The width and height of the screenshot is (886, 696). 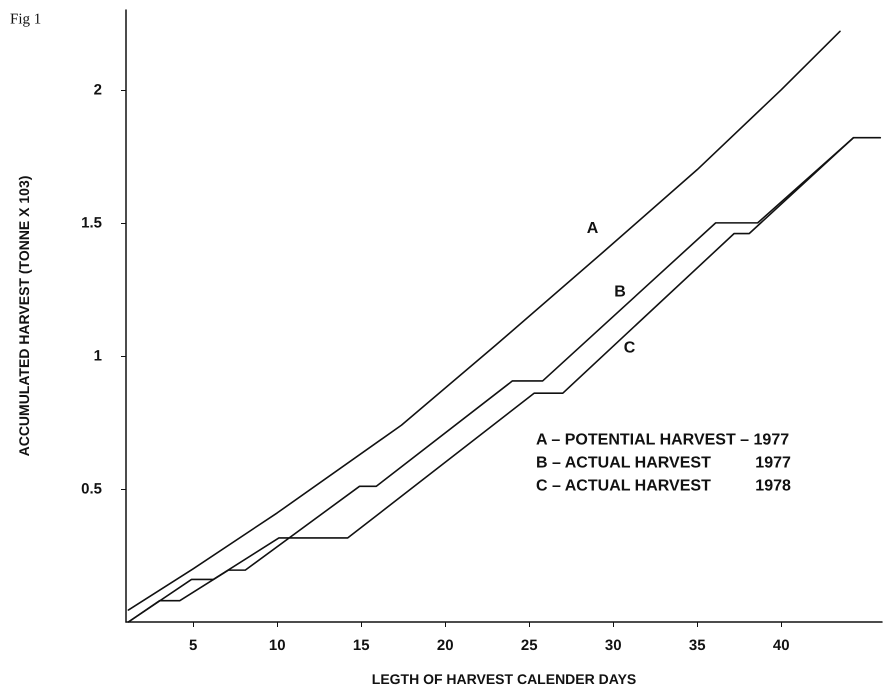 What do you see at coordinates (663, 486) in the screenshot?
I see `annotation: C – ACTUAL HARVEST 1978` at bounding box center [663, 486].